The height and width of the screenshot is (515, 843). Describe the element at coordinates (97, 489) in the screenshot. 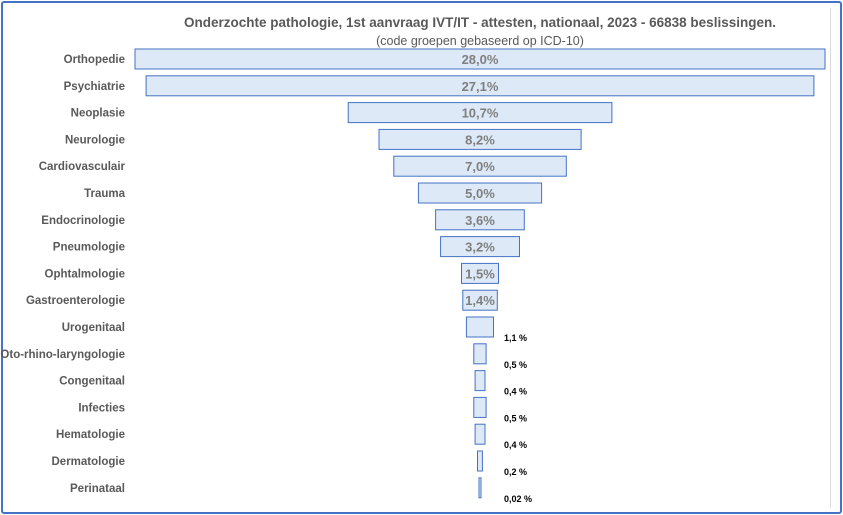

I see `category-label: Perinataal` at that location.